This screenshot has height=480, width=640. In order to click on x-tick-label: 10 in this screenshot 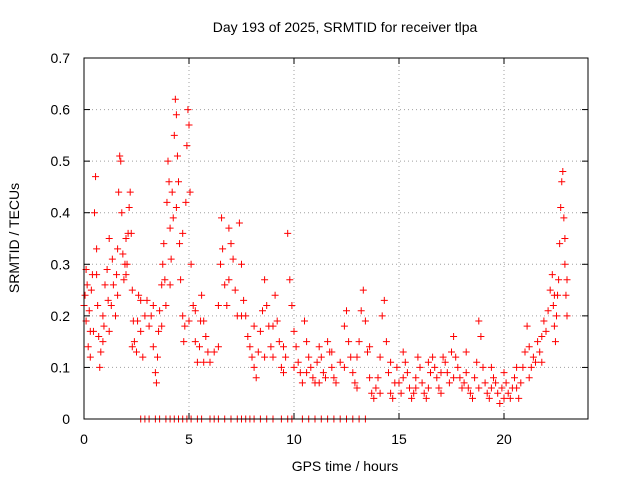, I will do `click(294, 439)`.